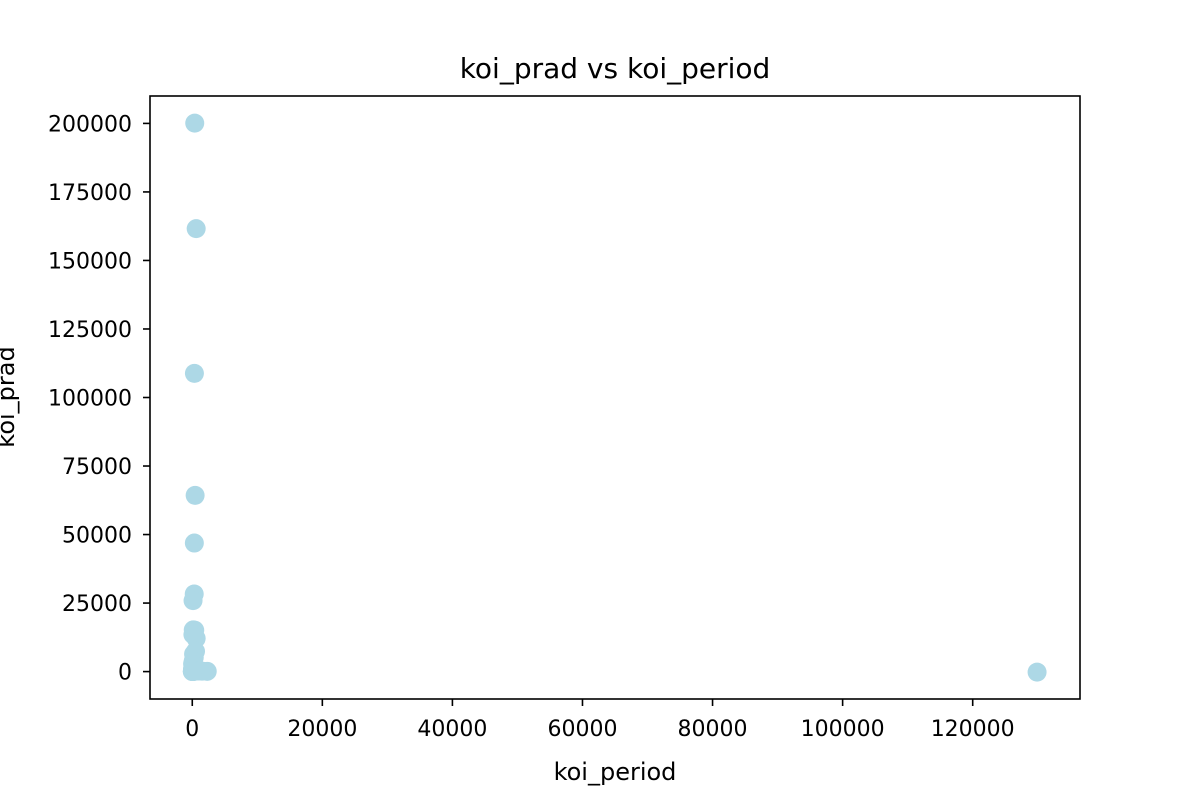 This screenshot has height=800, width=1200. What do you see at coordinates (713, 729) in the screenshot?
I see `x-tick-label: 80000` at bounding box center [713, 729].